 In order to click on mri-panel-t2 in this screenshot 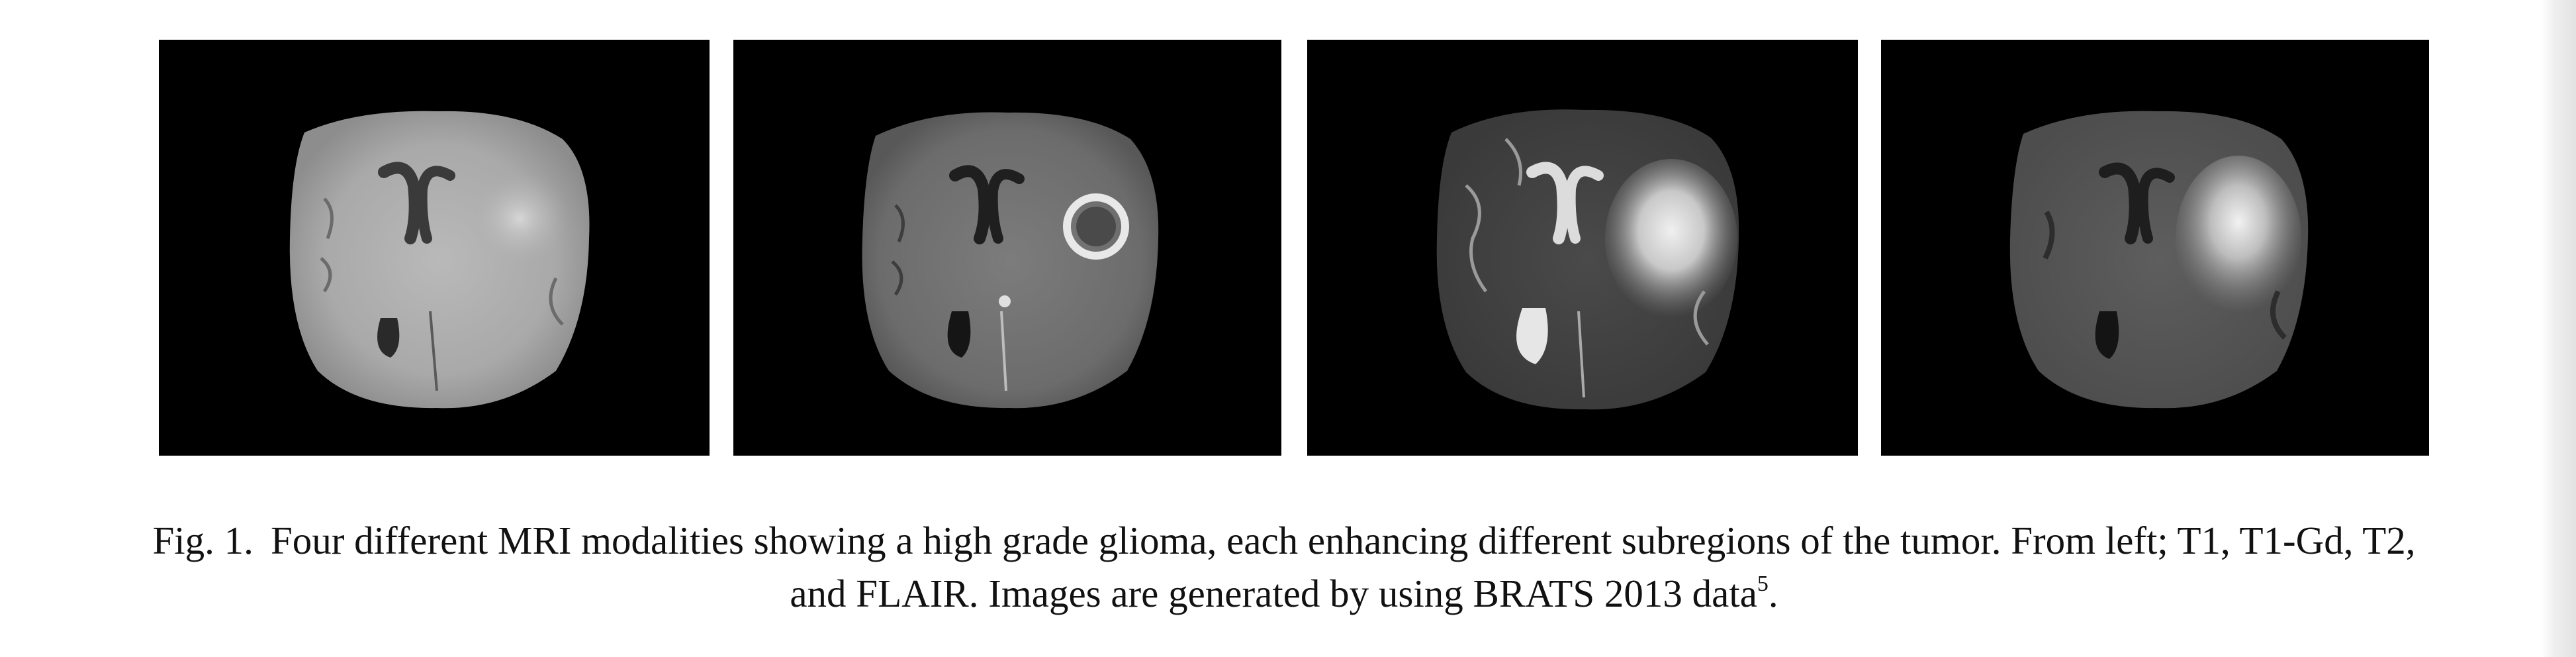, I will do `click(1583, 248)`.